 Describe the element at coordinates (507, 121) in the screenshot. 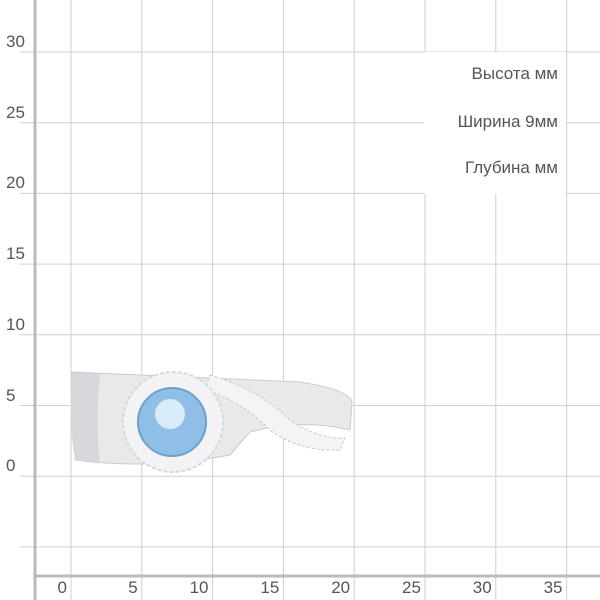

I see `width-label: Ширина 9мм` at that location.